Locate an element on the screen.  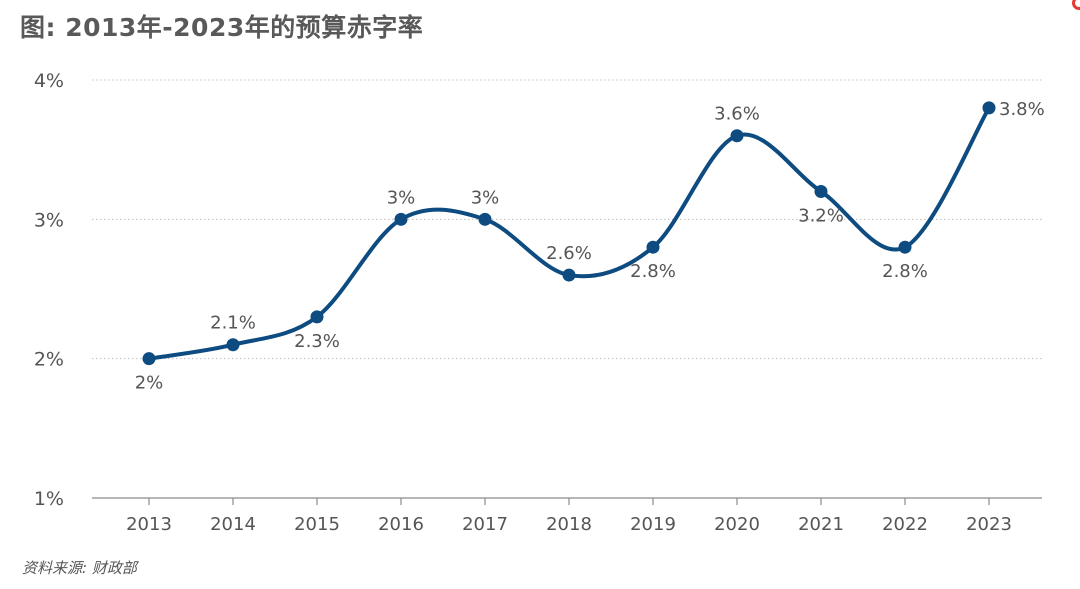
x-tick-label: 2015 is located at coordinates (317, 524).